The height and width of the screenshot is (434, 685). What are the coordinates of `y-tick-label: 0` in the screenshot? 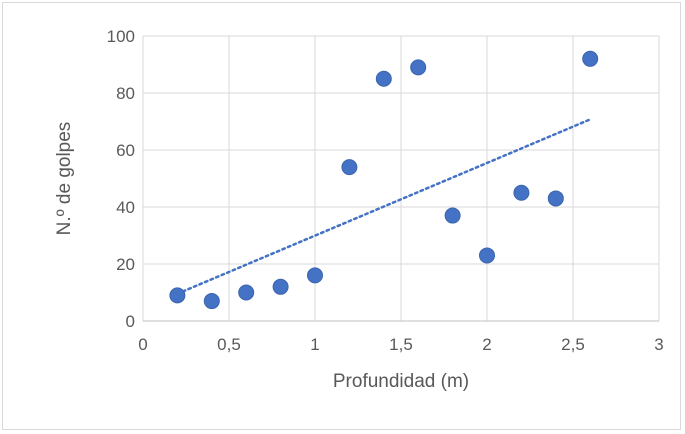 It's located at (130, 321).